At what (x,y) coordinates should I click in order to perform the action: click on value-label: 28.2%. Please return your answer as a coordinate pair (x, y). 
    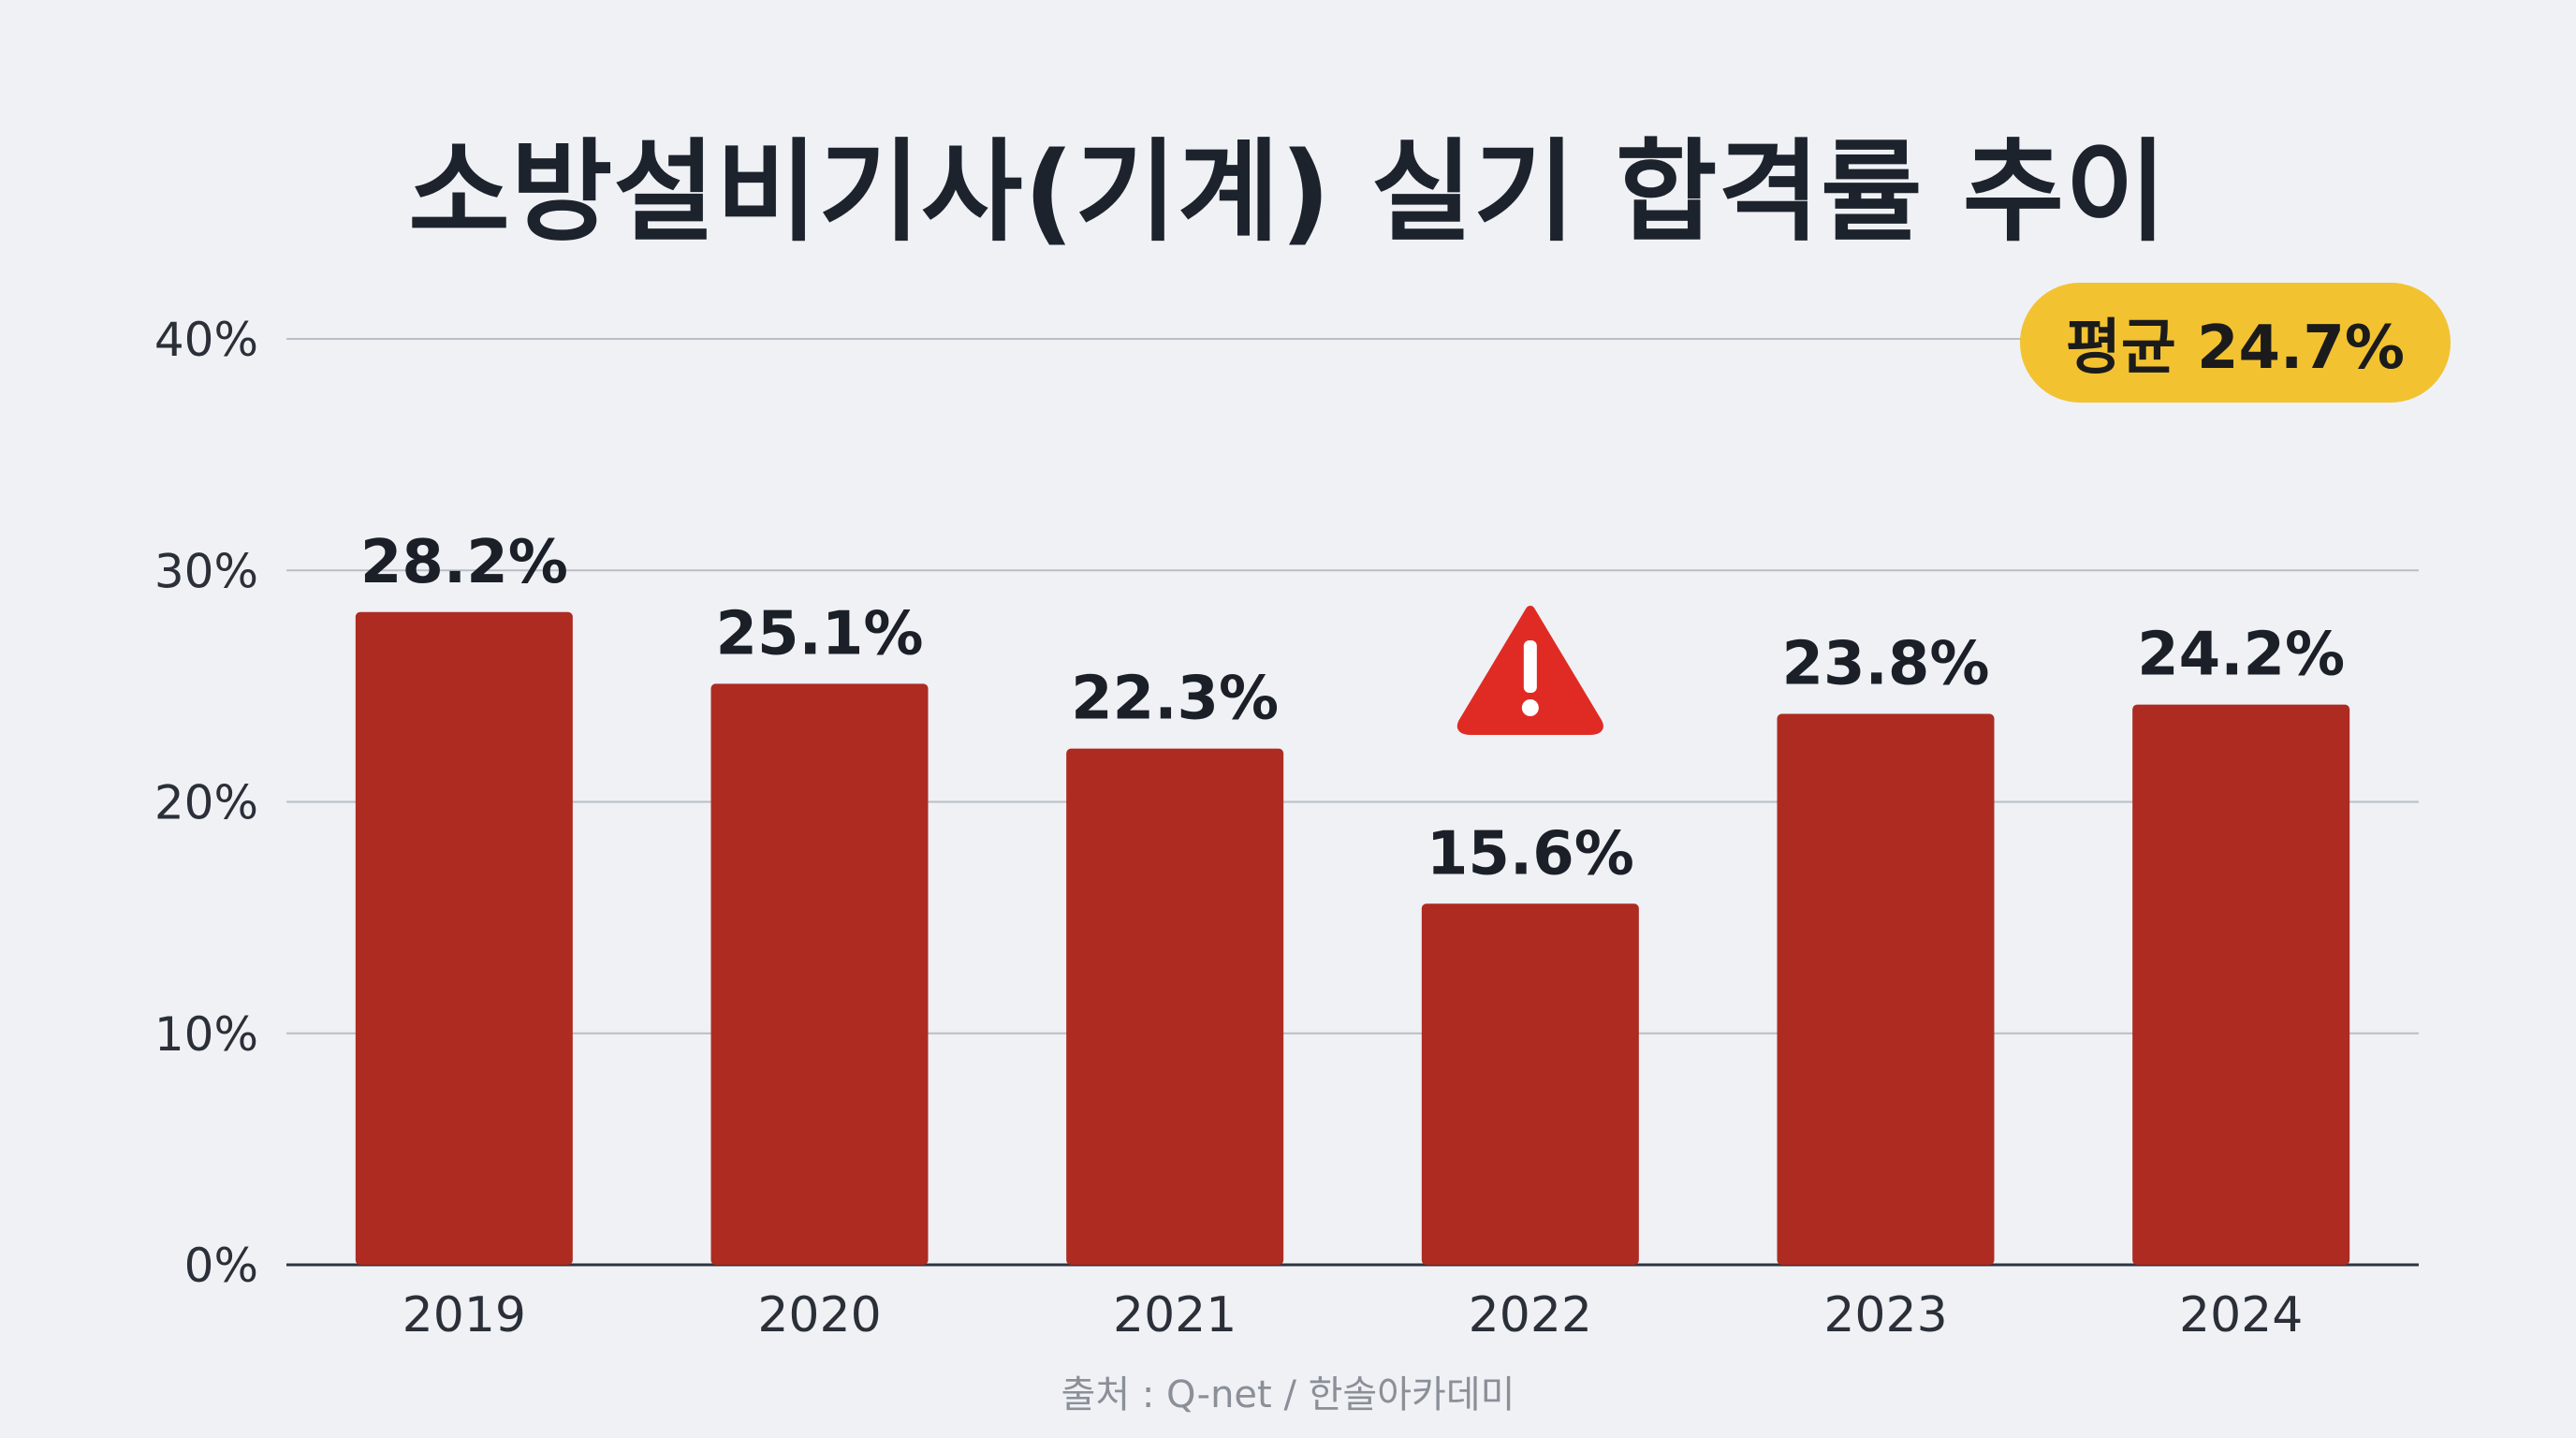
    Looking at the image, I should click on (464, 562).